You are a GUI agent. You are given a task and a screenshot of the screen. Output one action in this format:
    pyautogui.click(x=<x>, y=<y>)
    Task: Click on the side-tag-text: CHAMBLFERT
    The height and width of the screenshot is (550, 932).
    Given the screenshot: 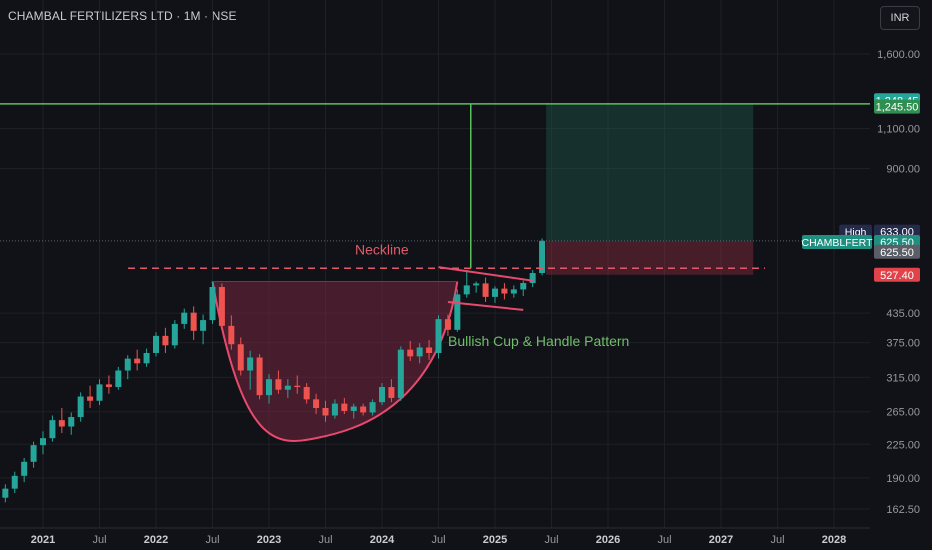 What is the action you would take?
    pyautogui.click(x=838, y=243)
    